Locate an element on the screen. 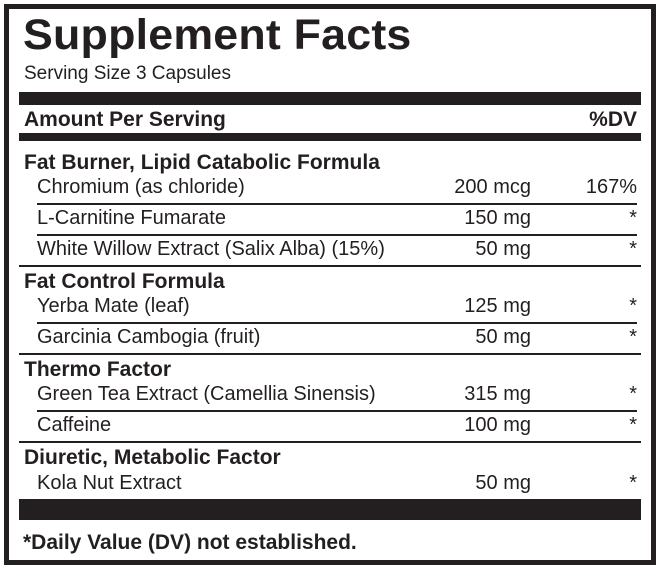  ingredient-name: White Willow Extract (Salix Alba) (15%) is located at coordinates (211, 249).